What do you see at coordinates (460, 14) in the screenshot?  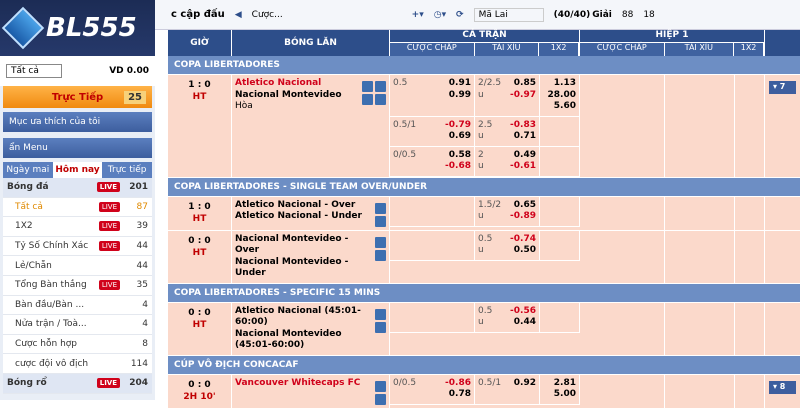 I see `refresh-icon: ⟳` at bounding box center [460, 14].